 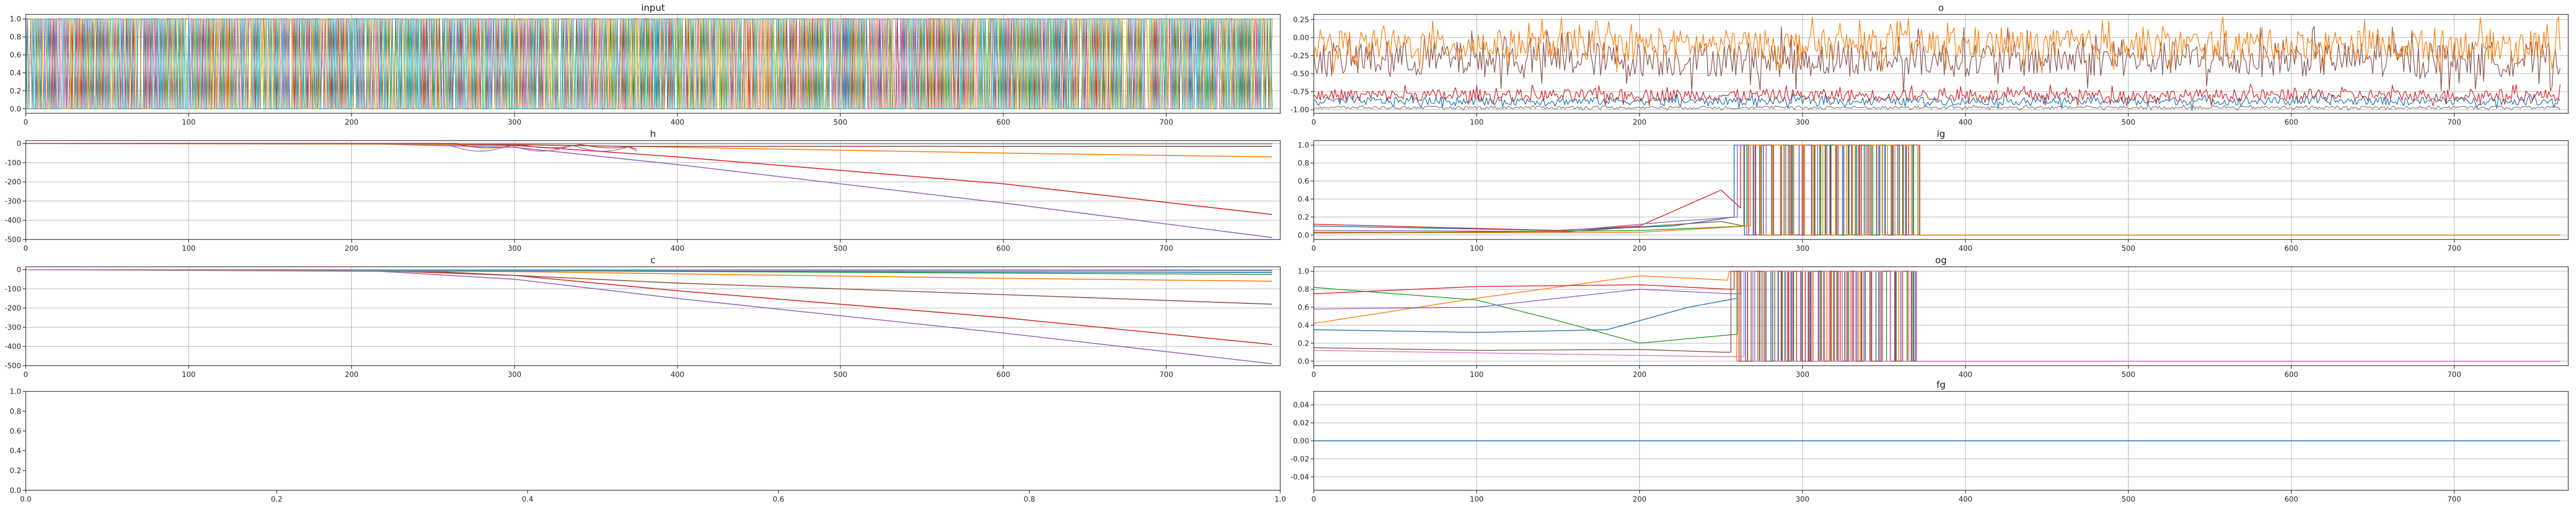 What do you see at coordinates (1300, 74) in the screenshot?
I see `y-tick-label: -0.50` at bounding box center [1300, 74].